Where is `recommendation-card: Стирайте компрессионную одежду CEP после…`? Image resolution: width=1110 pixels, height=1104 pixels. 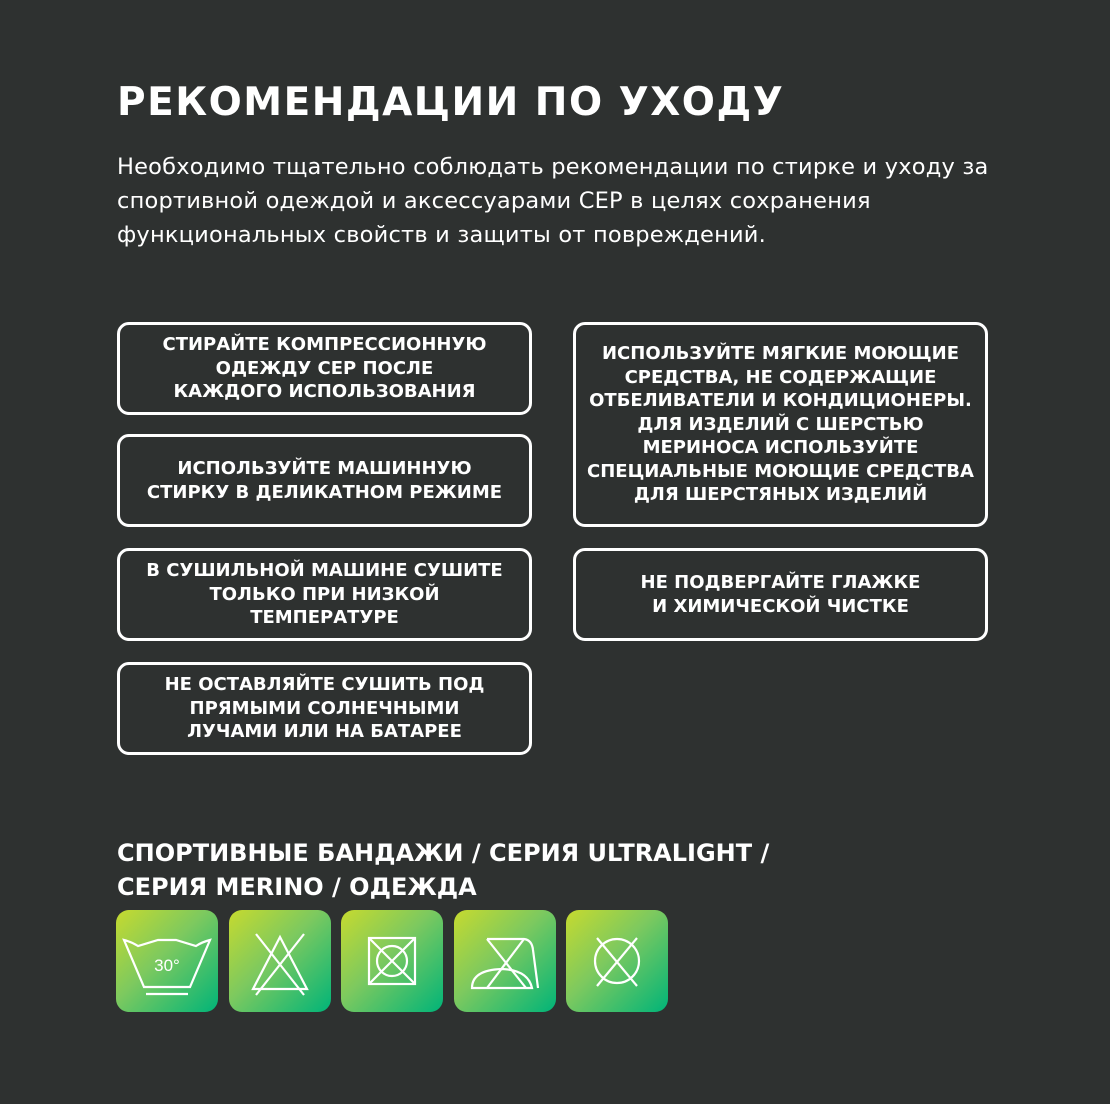
recommendation-card: Стирайте компрессионную одежду CEP после… is located at coordinates (324, 368).